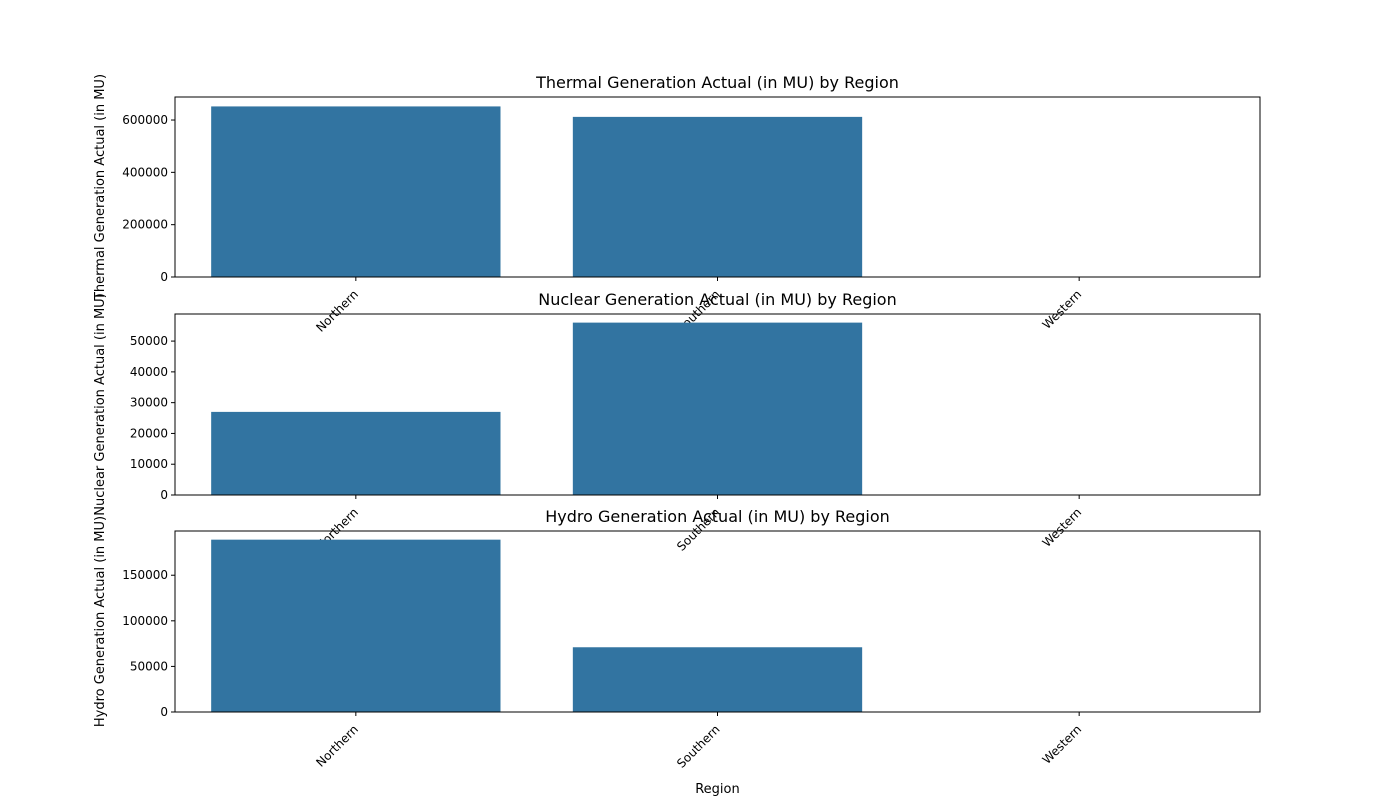 Image resolution: width=1400 pixels, height=800 pixels. What do you see at coordinates (145, 575) in the screenshot?
I see `y-tick-label: 150000` at bounding box center [145, 575].